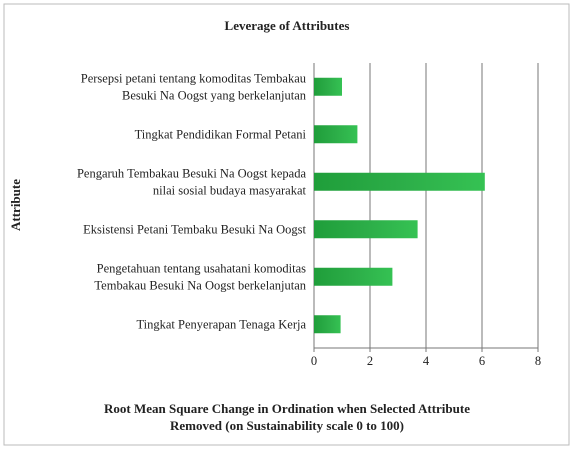 This screenshot has height=452, width=574. Describe the element at coordinates (221, 134) in the screenshot. I see `y-tick-label: Tingkat Pendidikan Formal Petani` at that location.